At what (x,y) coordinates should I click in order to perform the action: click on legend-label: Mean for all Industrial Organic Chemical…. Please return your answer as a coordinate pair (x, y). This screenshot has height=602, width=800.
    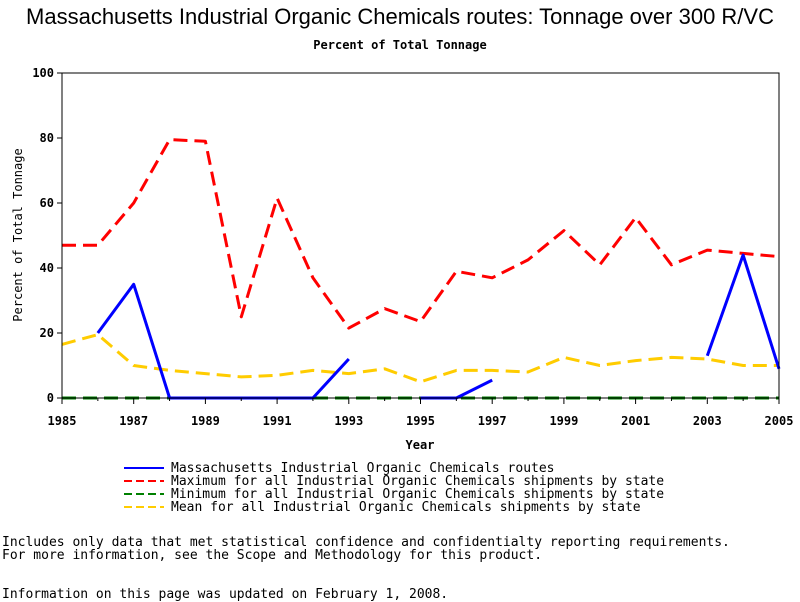
    Looking at the image, I should click on (406, 507).